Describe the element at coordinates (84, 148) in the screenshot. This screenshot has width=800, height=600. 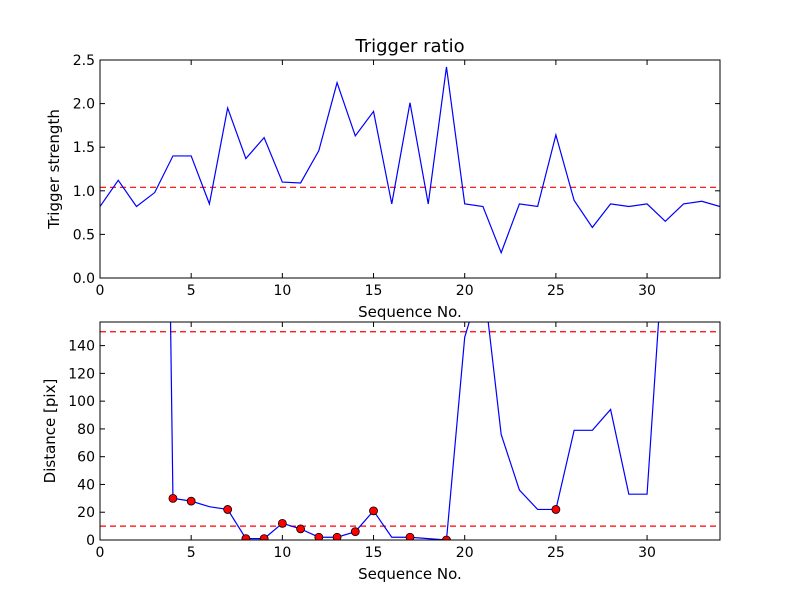
I see `y-tick-label: 1.5` at that location.